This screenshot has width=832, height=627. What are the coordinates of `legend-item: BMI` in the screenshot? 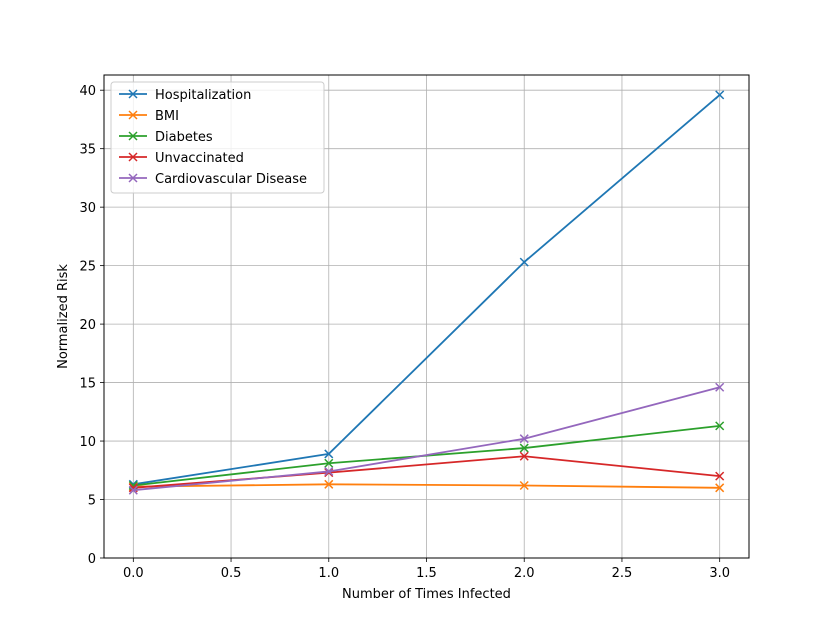 It's located at (149, 116).